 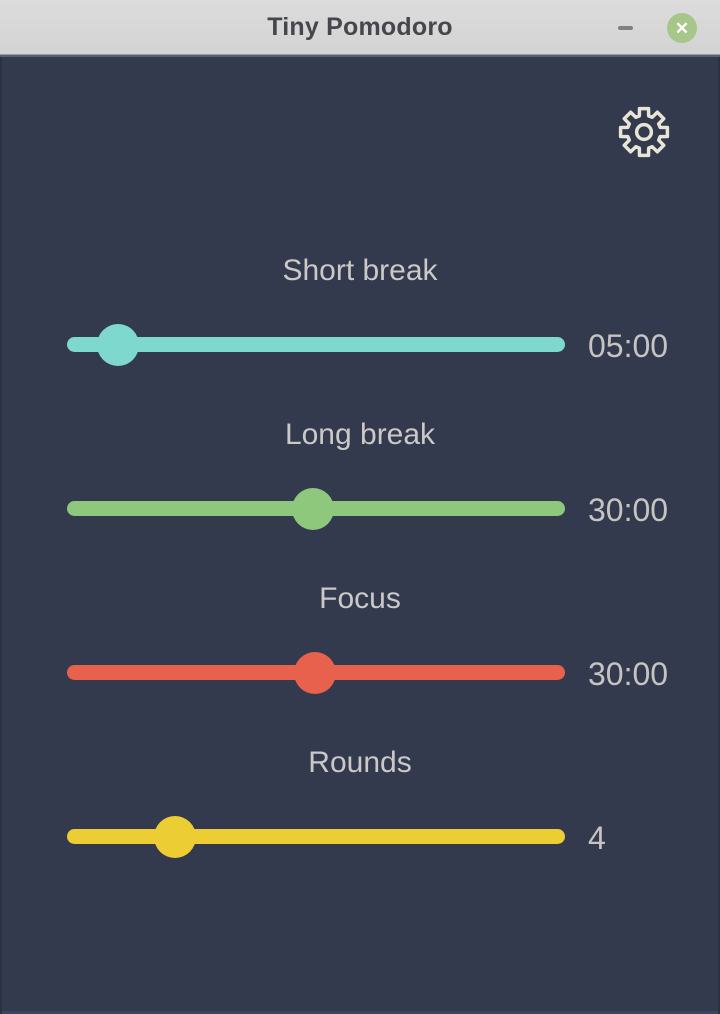 What do you see at coordinates (117, 344) in the screenshot?
I see `short-break-slider-handle` at bounding box center [117, 344].